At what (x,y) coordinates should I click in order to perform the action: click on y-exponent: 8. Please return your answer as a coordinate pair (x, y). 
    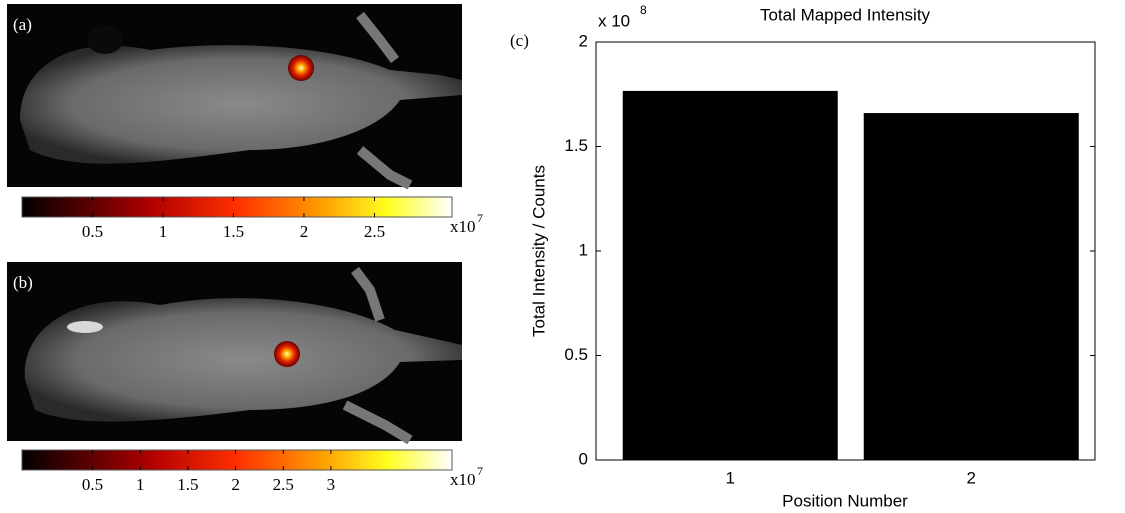
    Looking at the image, I should click on (643, 10).